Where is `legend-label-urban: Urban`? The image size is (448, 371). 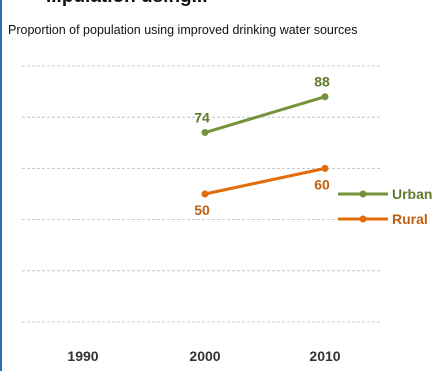 legend-label-urban: Urban is located at coordinates (412, 194).